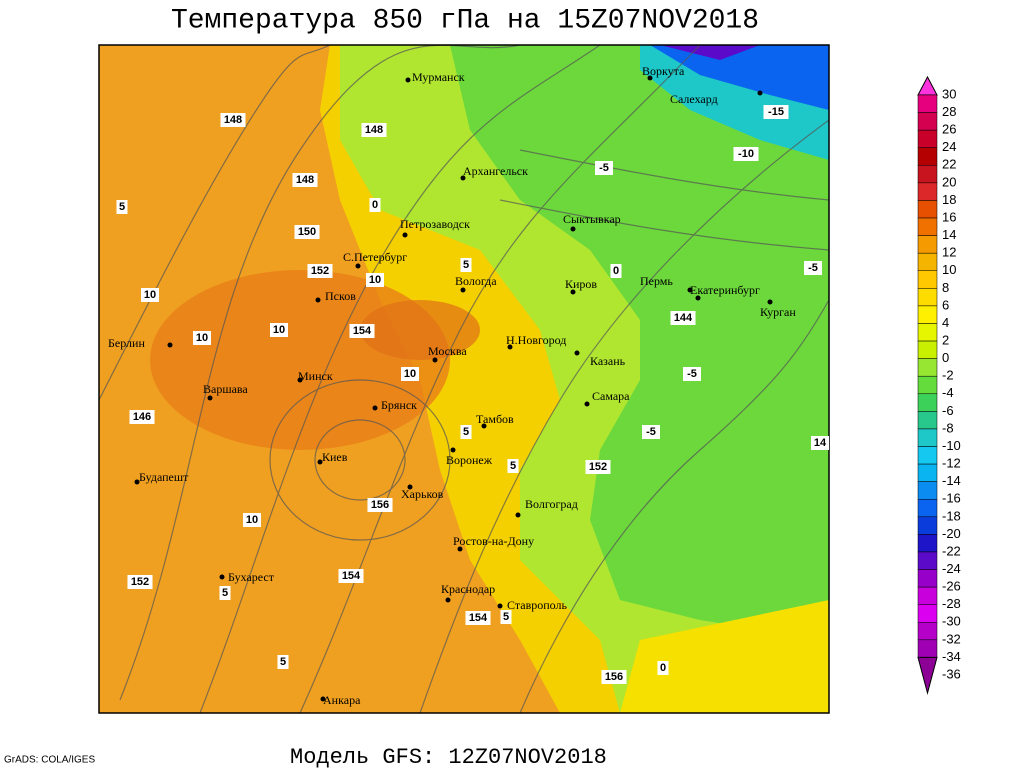 Image resolution: width=1024 pixels, height=768 pixels. What do you see at coordinates (536, 340) in the screenshot?
I see `city-label: Н.Новгород` at bounding box center [536, 340].